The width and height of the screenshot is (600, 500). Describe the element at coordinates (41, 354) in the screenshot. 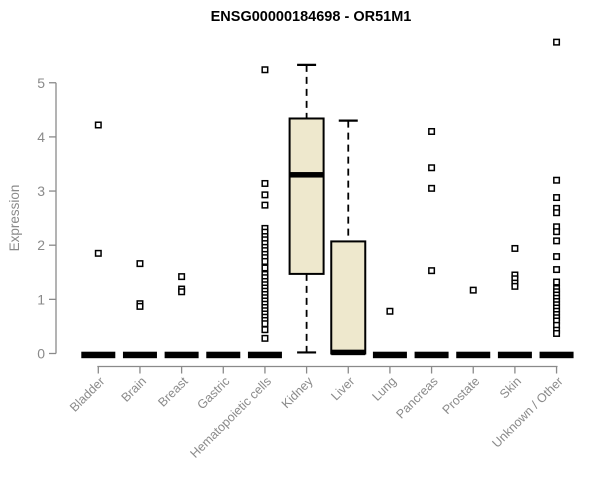

I see `y-tick-label: 0` at that location.